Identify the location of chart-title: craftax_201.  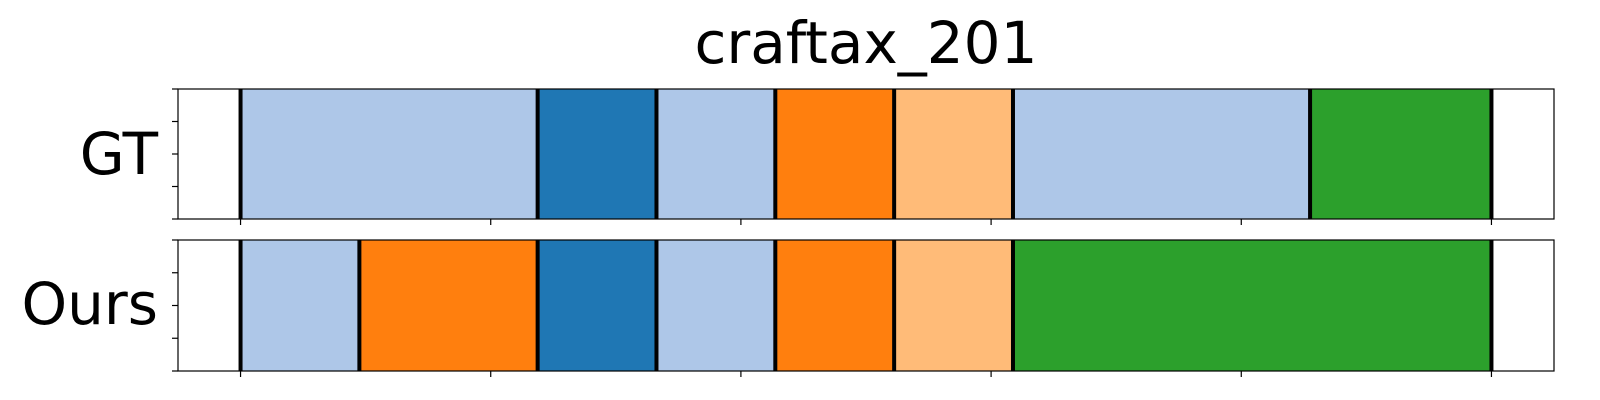
(866, 43).